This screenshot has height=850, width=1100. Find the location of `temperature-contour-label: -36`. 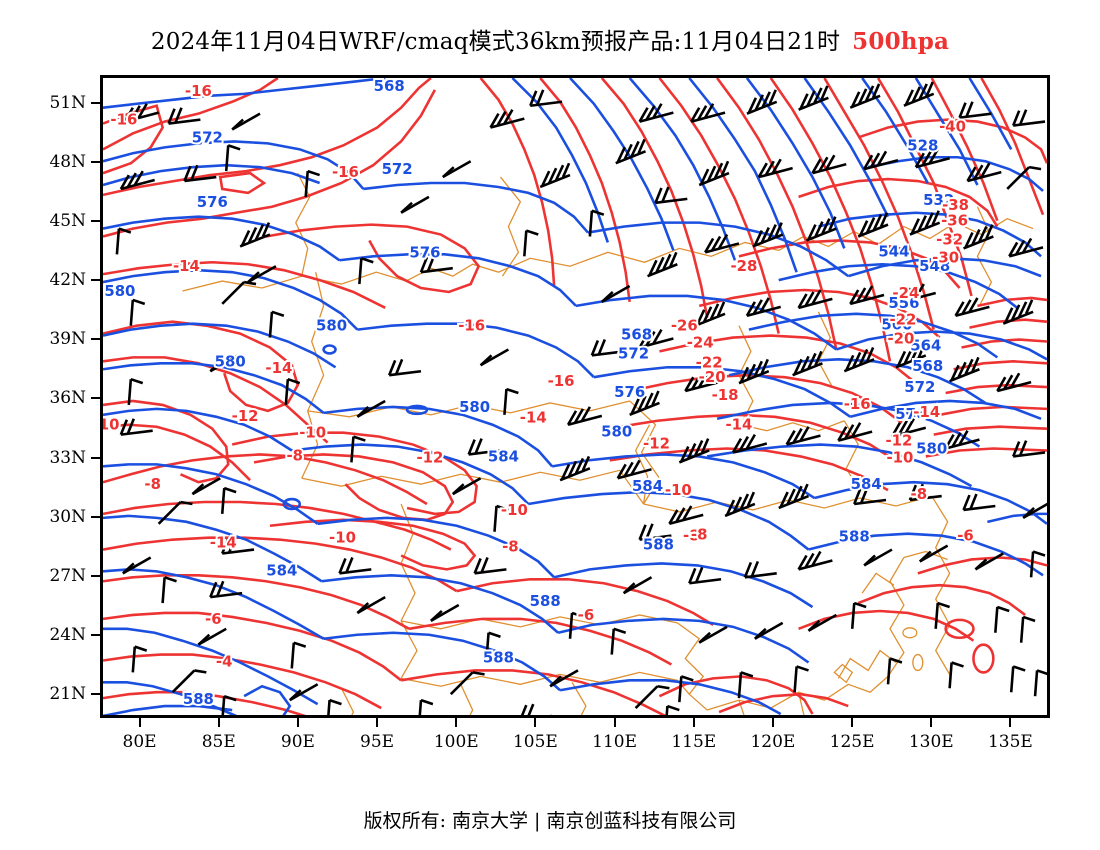

temperature-contour-label: -36 is located at coordinates (954, 221).